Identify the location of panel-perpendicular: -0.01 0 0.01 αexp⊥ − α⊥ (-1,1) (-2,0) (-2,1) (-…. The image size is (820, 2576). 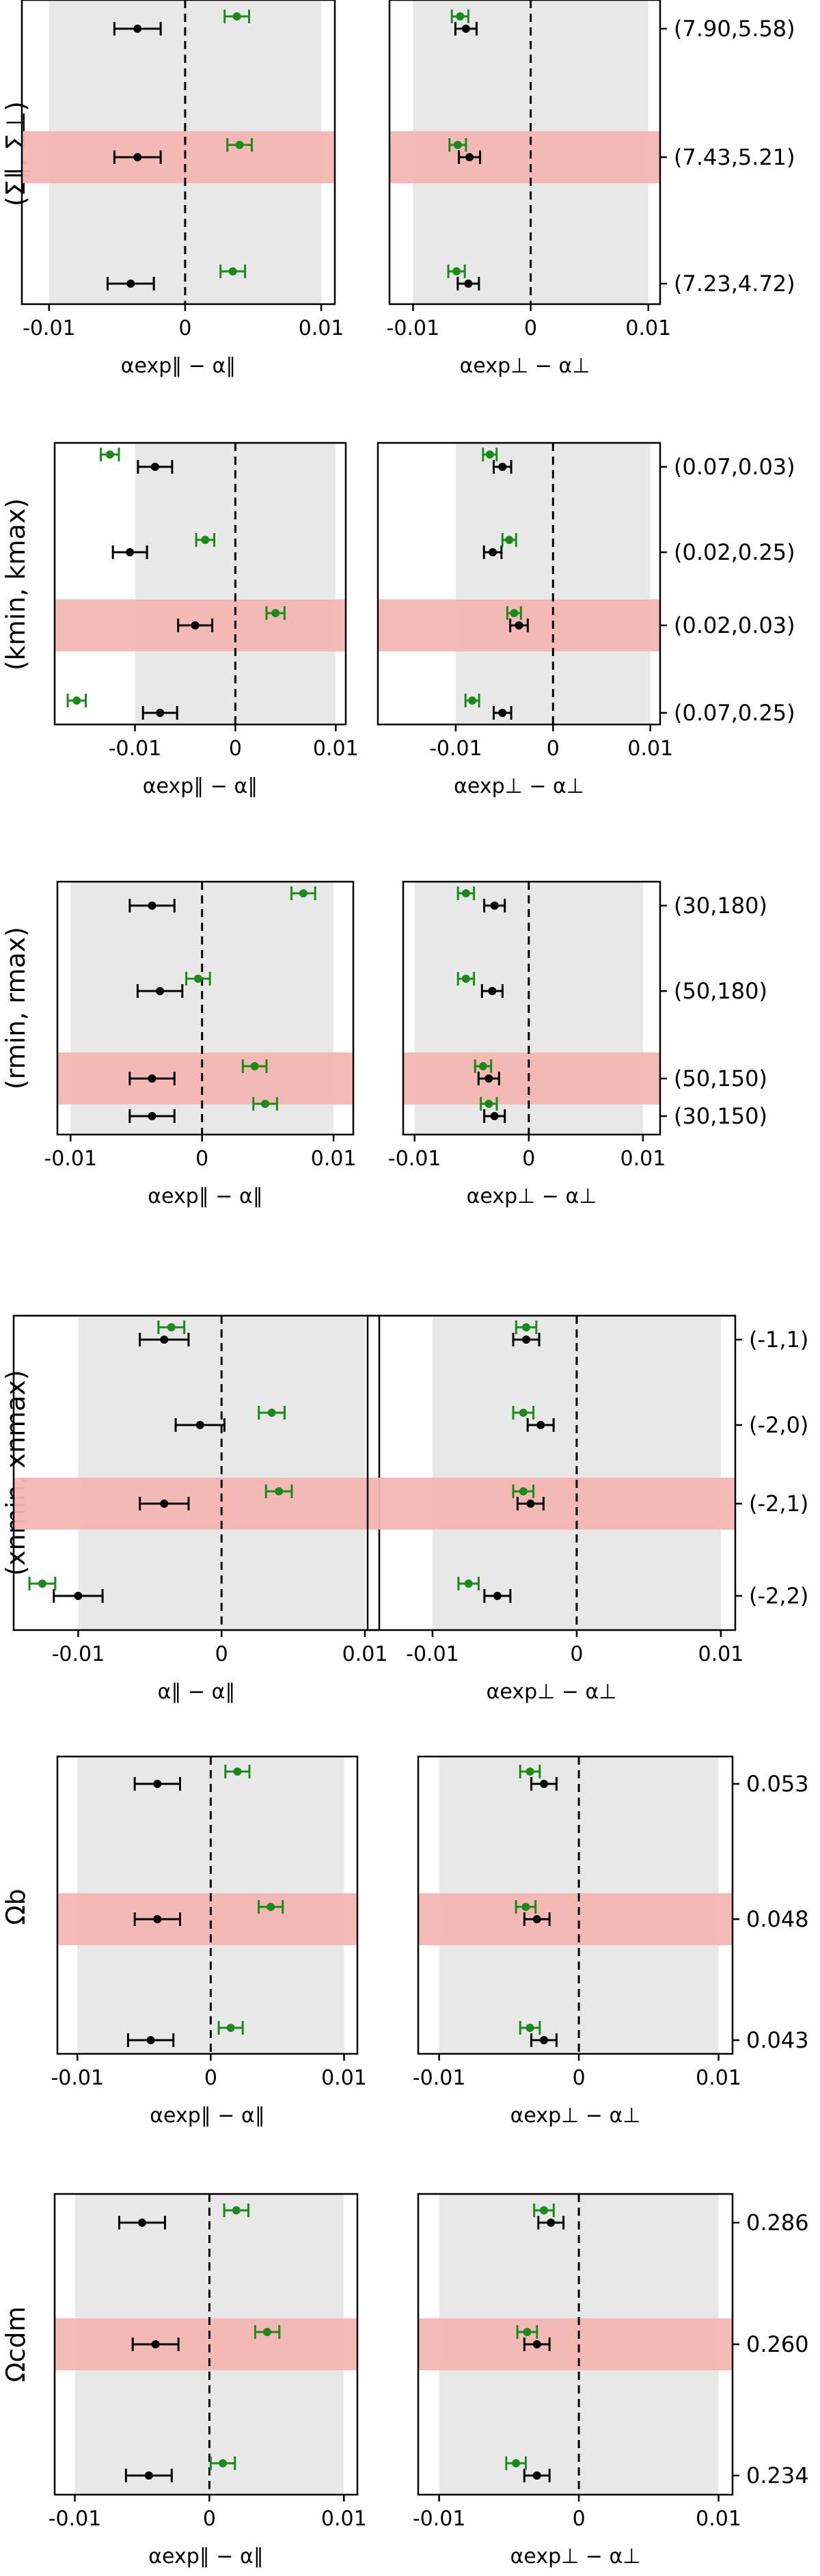
(587, 1509).